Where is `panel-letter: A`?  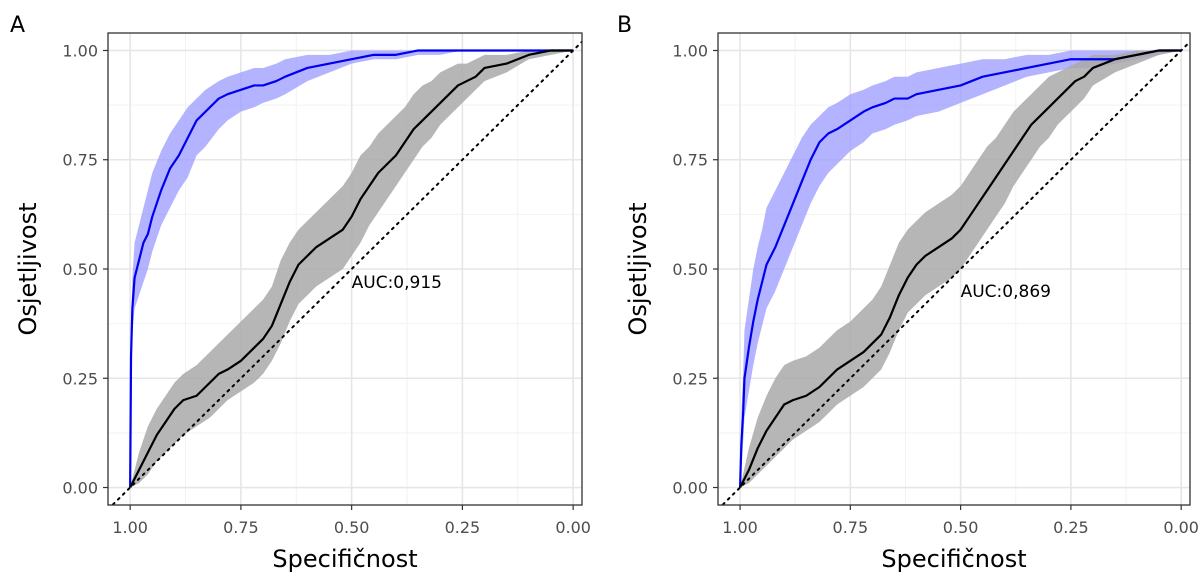
panel-letter: A is located at coordinates (17, 25).